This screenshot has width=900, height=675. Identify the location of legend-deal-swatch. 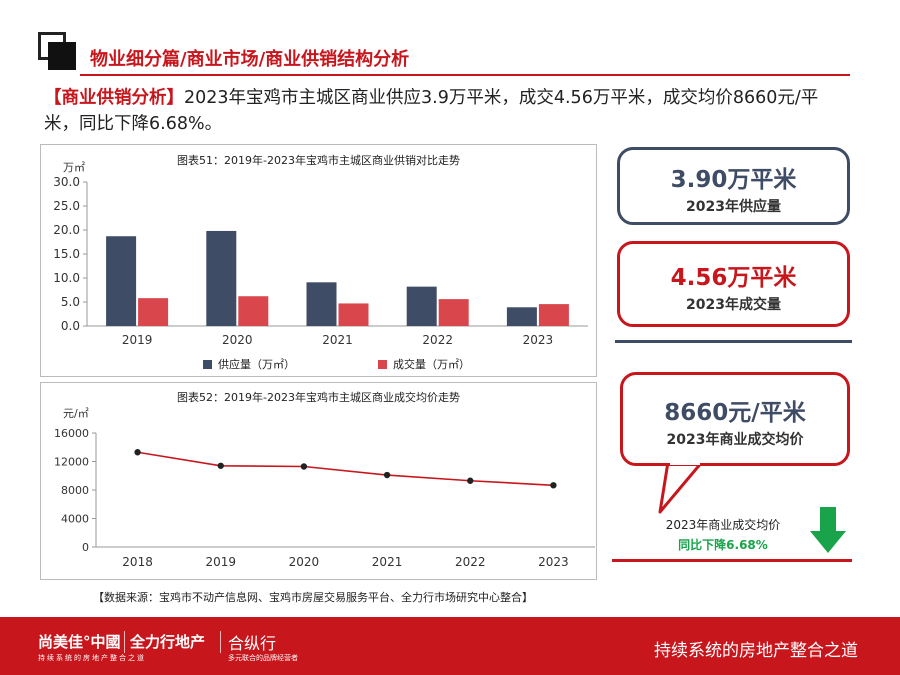
(382, 364).